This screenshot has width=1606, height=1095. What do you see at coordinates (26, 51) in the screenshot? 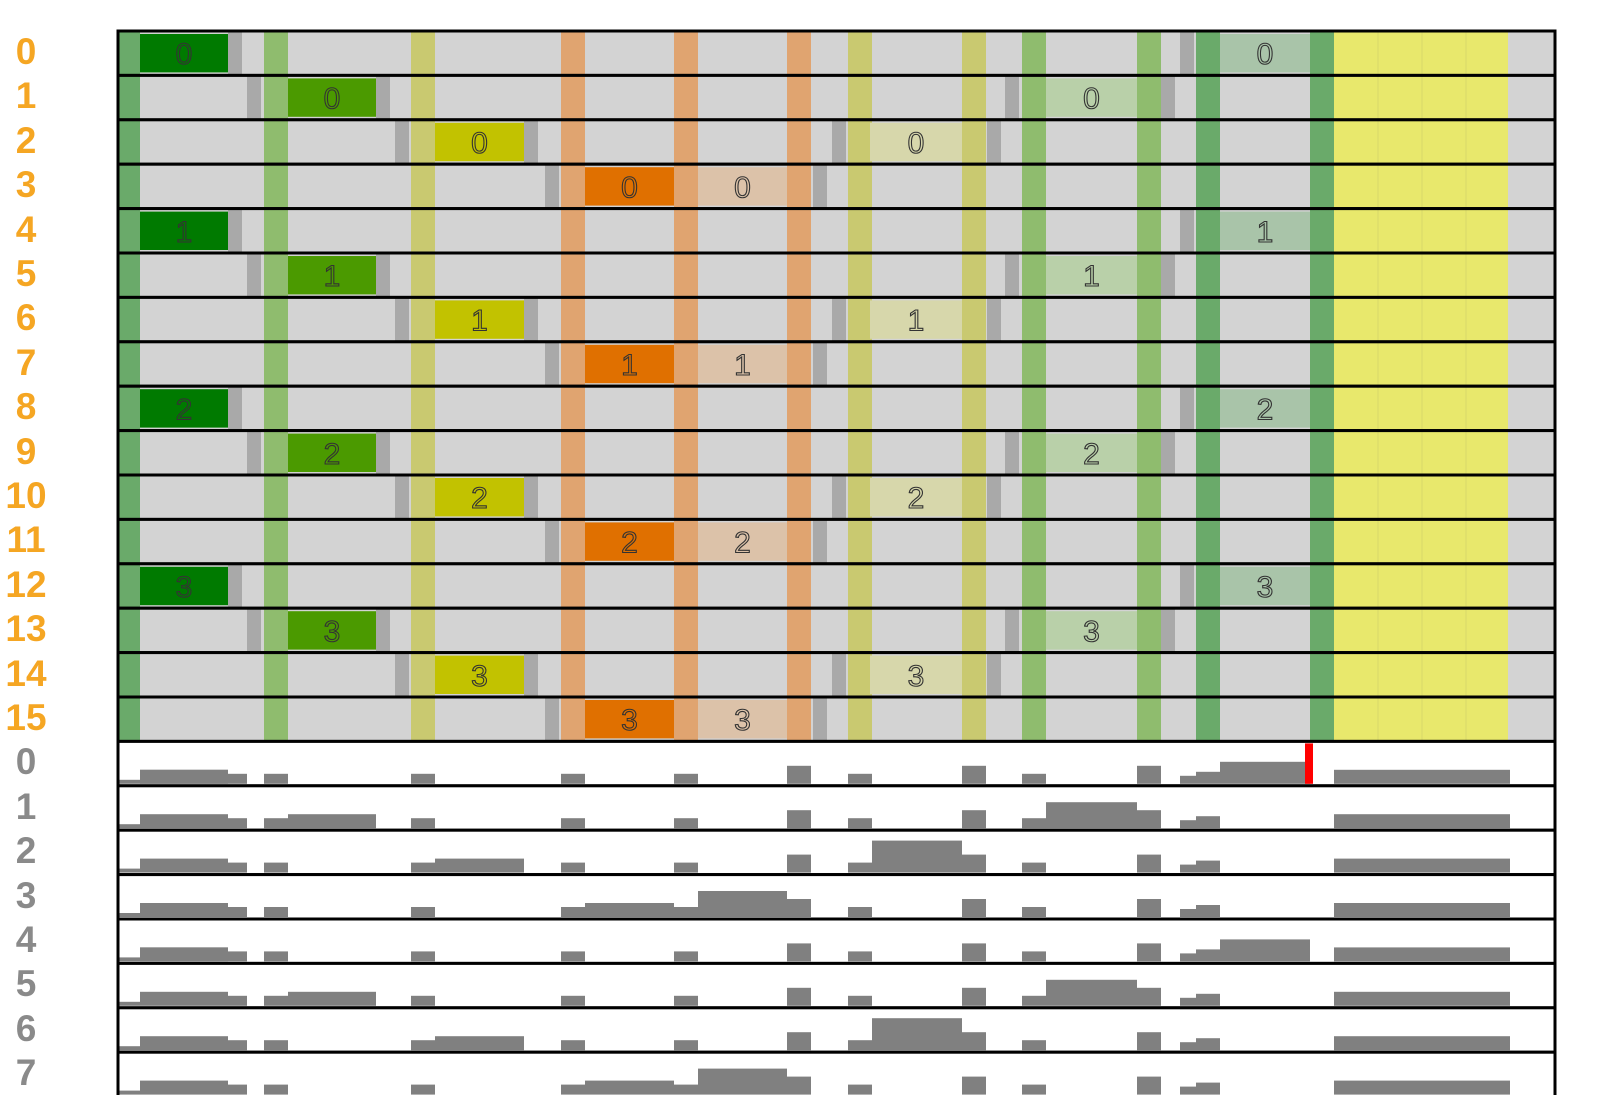
I see `lane-label: 0` at bounding box center [26, 51].